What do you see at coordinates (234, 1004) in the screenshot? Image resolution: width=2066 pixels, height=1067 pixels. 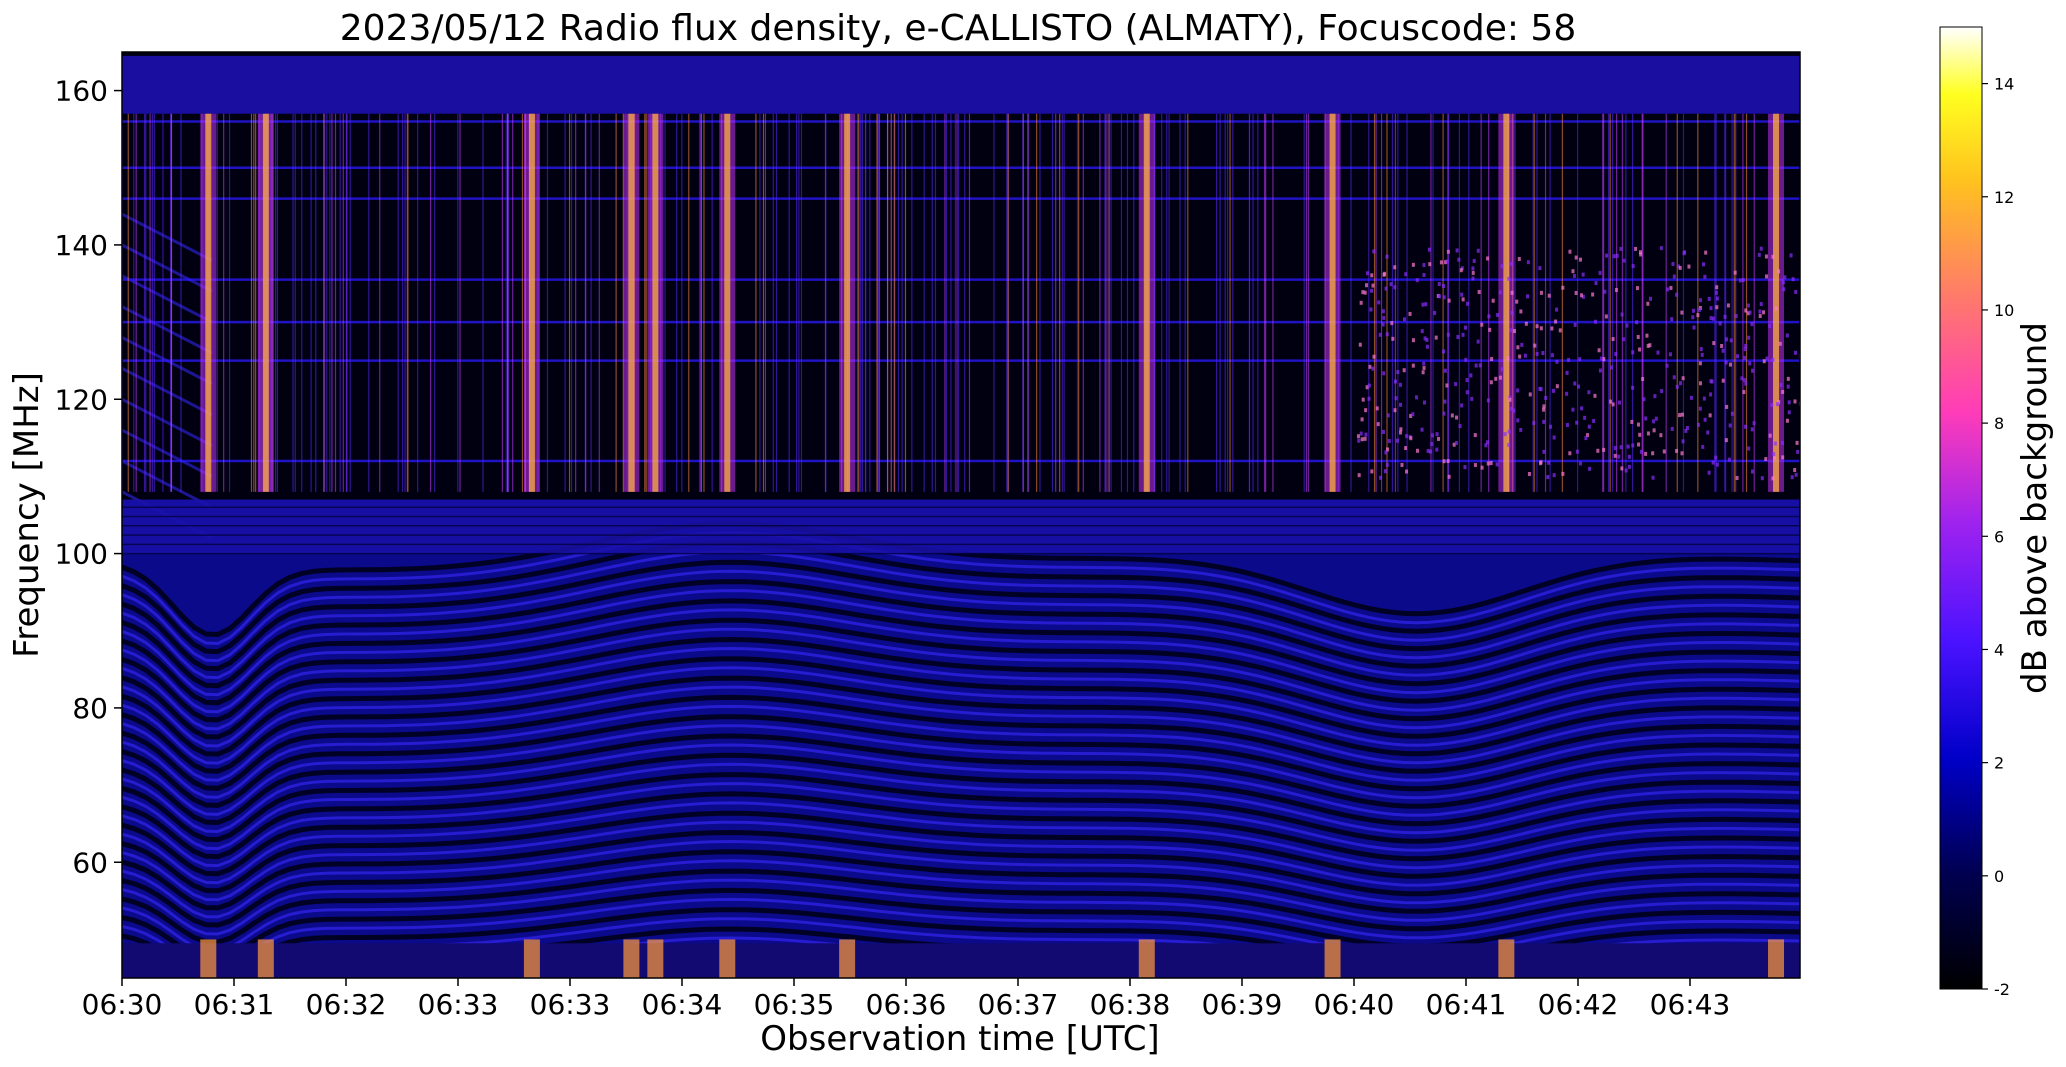 I see `x-tick-label: 06:31` at bounding box center [234, 1004].